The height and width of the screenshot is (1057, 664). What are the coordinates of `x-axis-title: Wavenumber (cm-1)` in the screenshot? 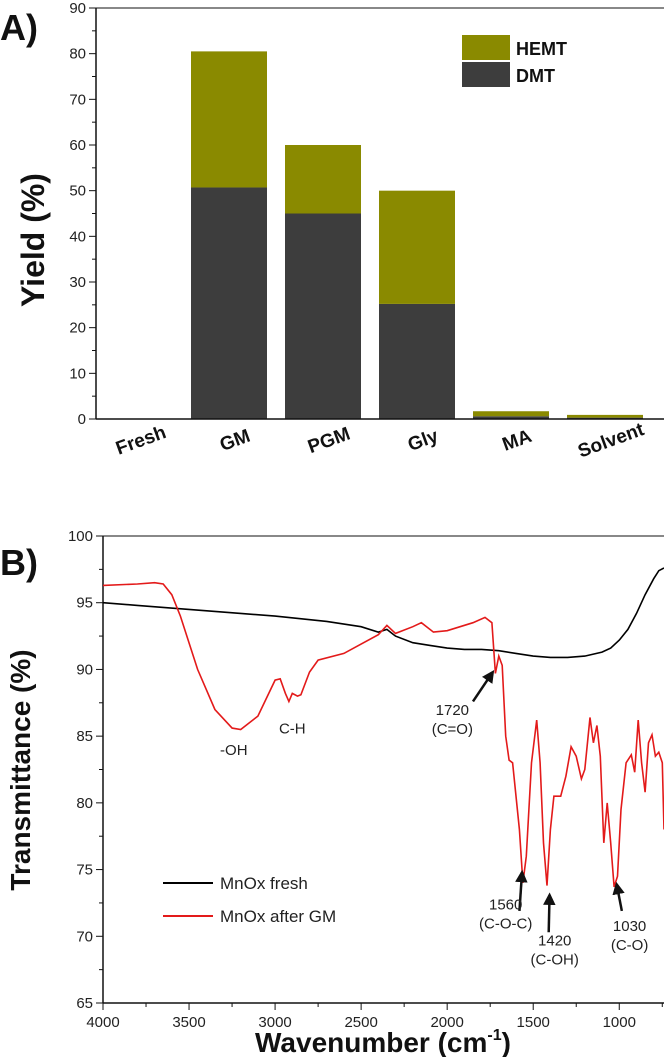 It's located at (383, 1042).